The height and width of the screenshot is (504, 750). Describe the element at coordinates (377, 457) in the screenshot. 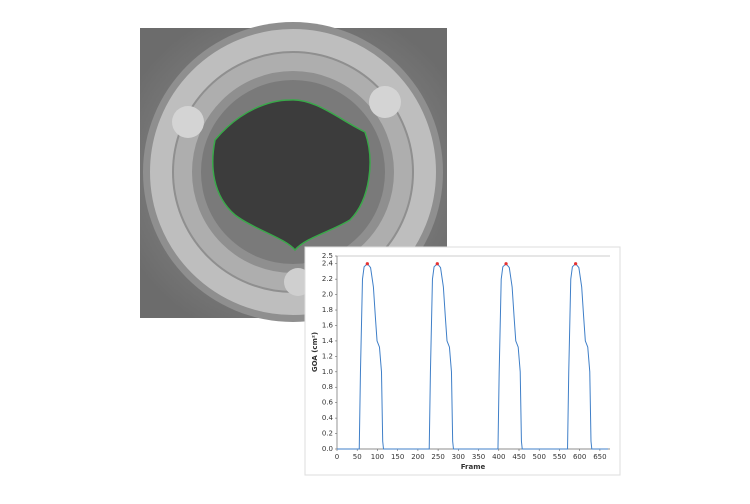

I see `x-tick-label: 100` at that location.